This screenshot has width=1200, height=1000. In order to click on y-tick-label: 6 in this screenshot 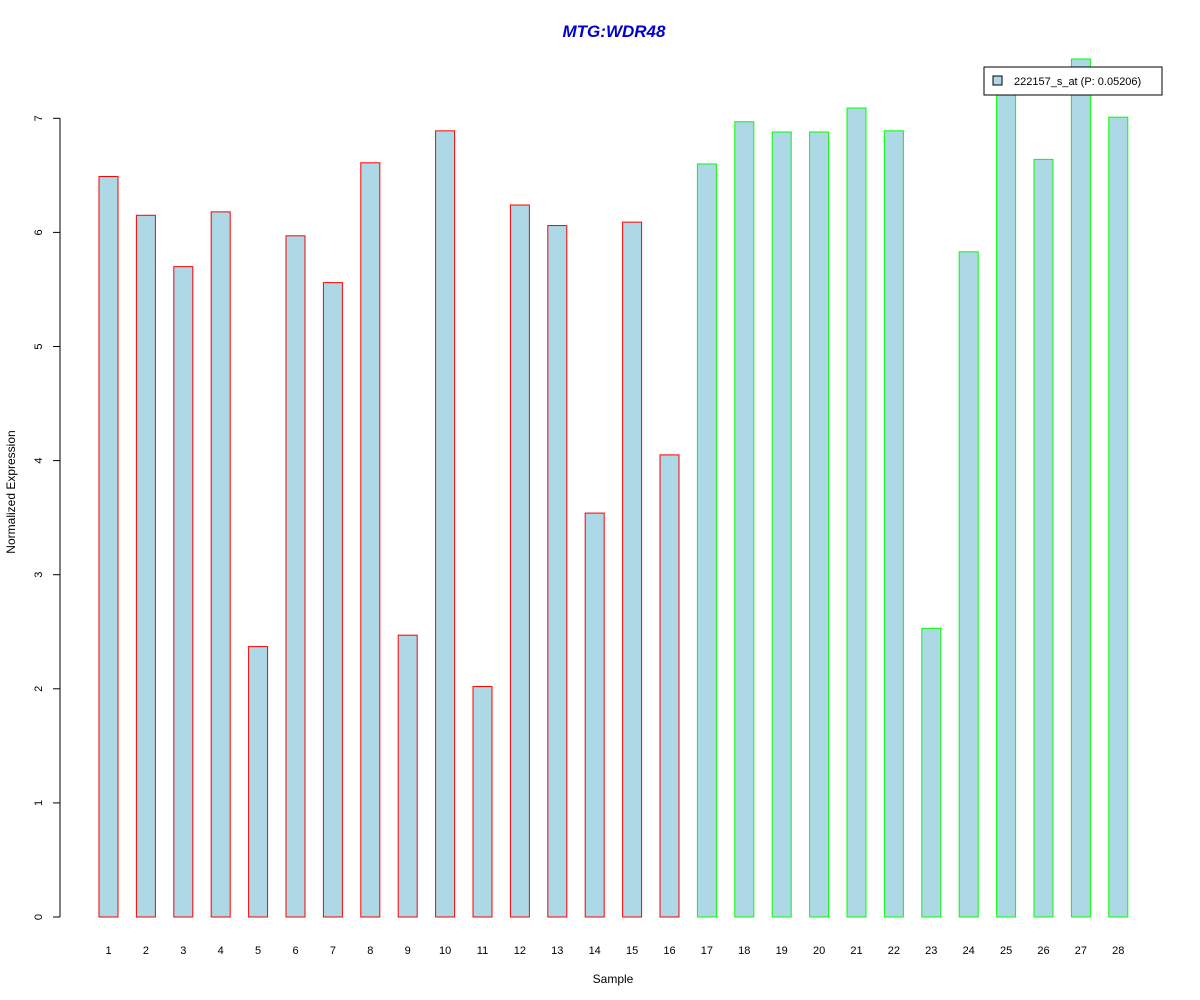, I will do `click(39, 232)`.